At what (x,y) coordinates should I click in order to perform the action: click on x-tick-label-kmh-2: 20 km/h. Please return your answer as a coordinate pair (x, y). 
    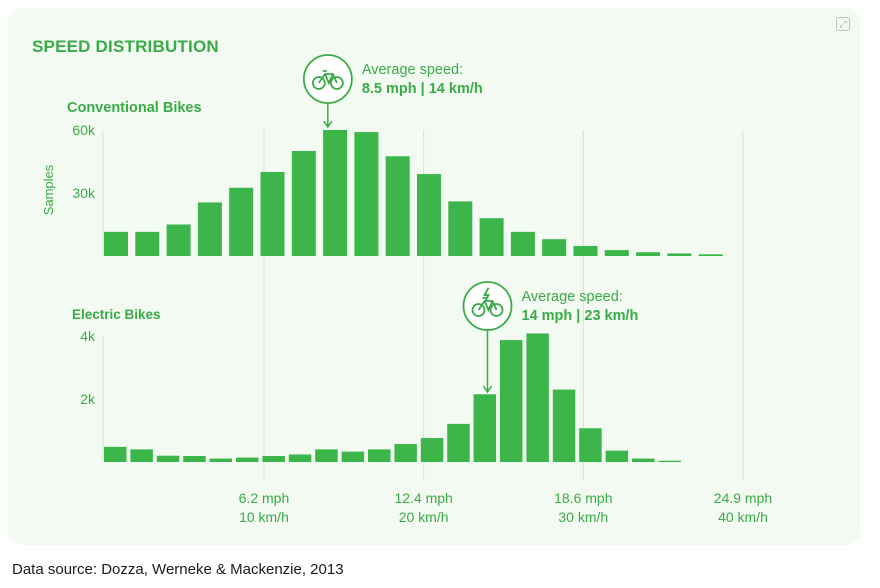
    Looking at the image, I should click on (424, 517).